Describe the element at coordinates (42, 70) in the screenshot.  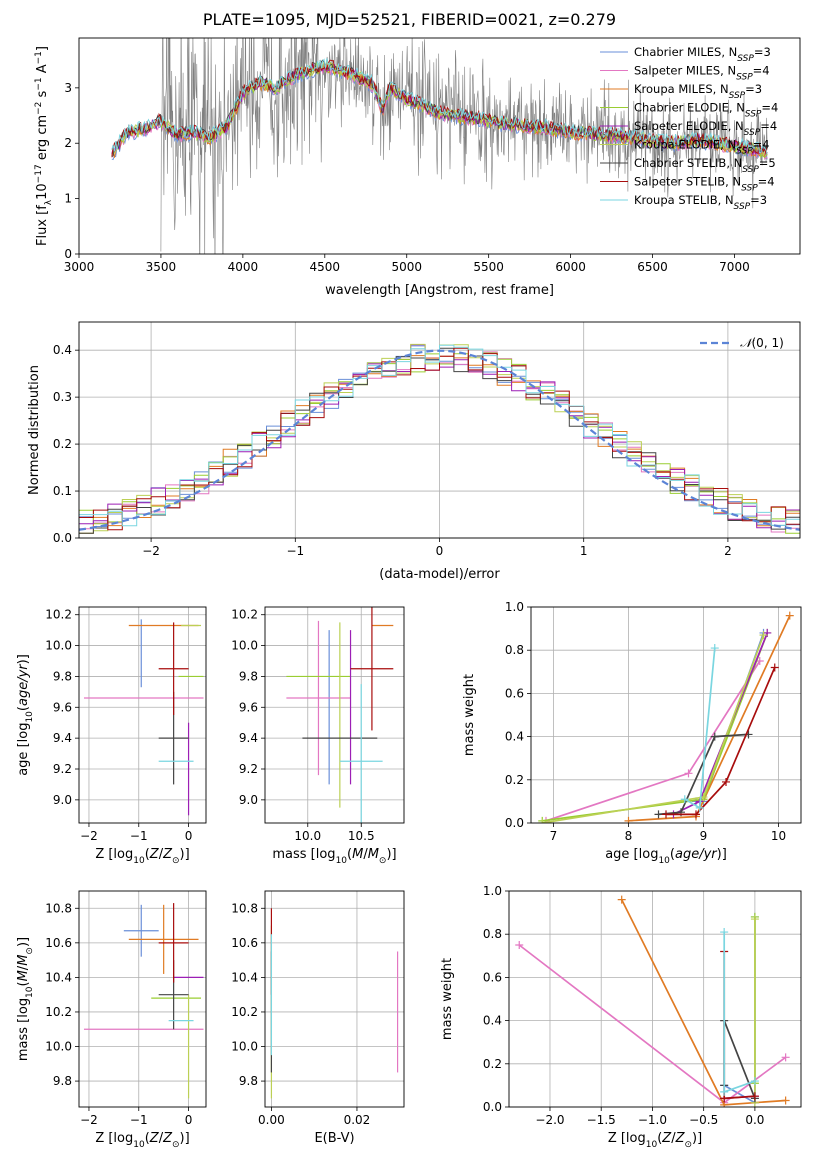
I see `label-part: A` at that location.